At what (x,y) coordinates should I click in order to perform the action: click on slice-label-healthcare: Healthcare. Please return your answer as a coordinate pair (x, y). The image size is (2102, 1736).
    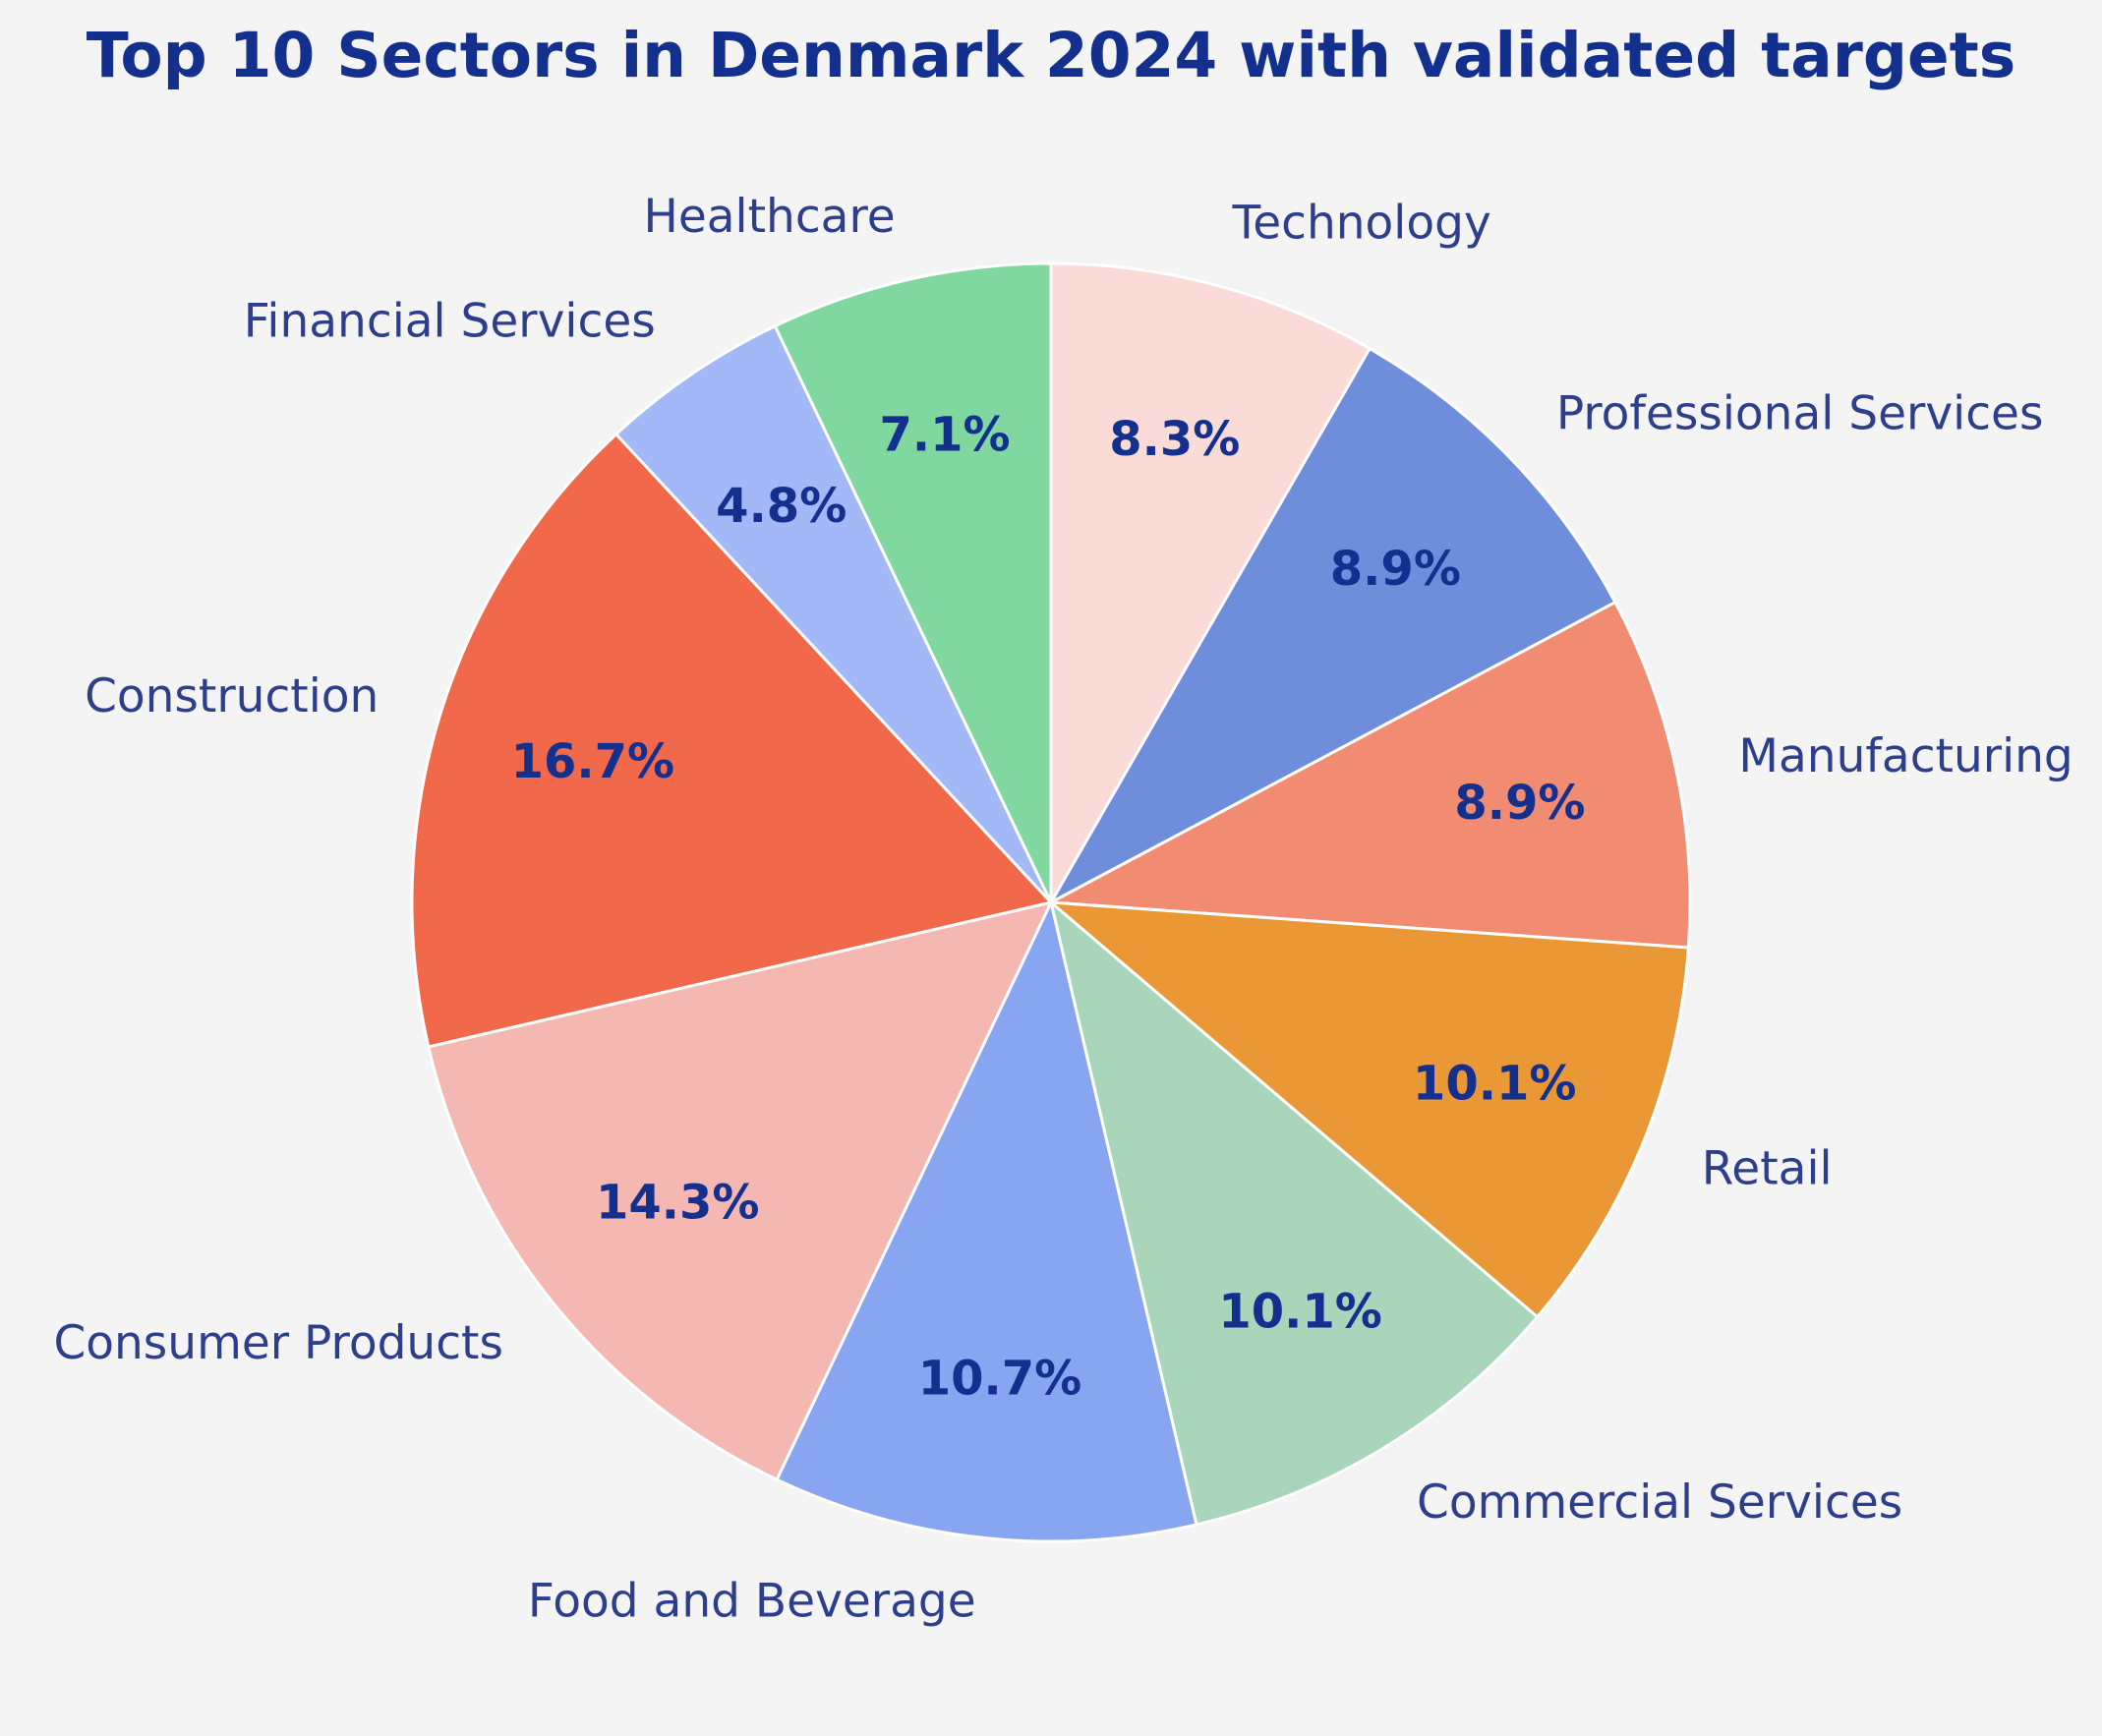
    Looking at the image, I should click on (769, 217).